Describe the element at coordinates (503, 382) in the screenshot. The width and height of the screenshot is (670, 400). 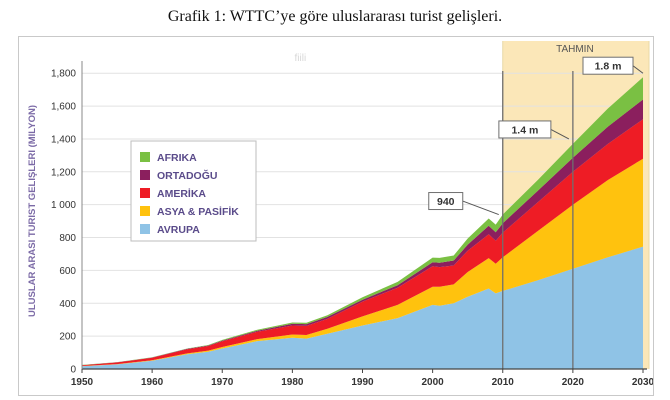
I see `x-tick-label: 2010` at that location.